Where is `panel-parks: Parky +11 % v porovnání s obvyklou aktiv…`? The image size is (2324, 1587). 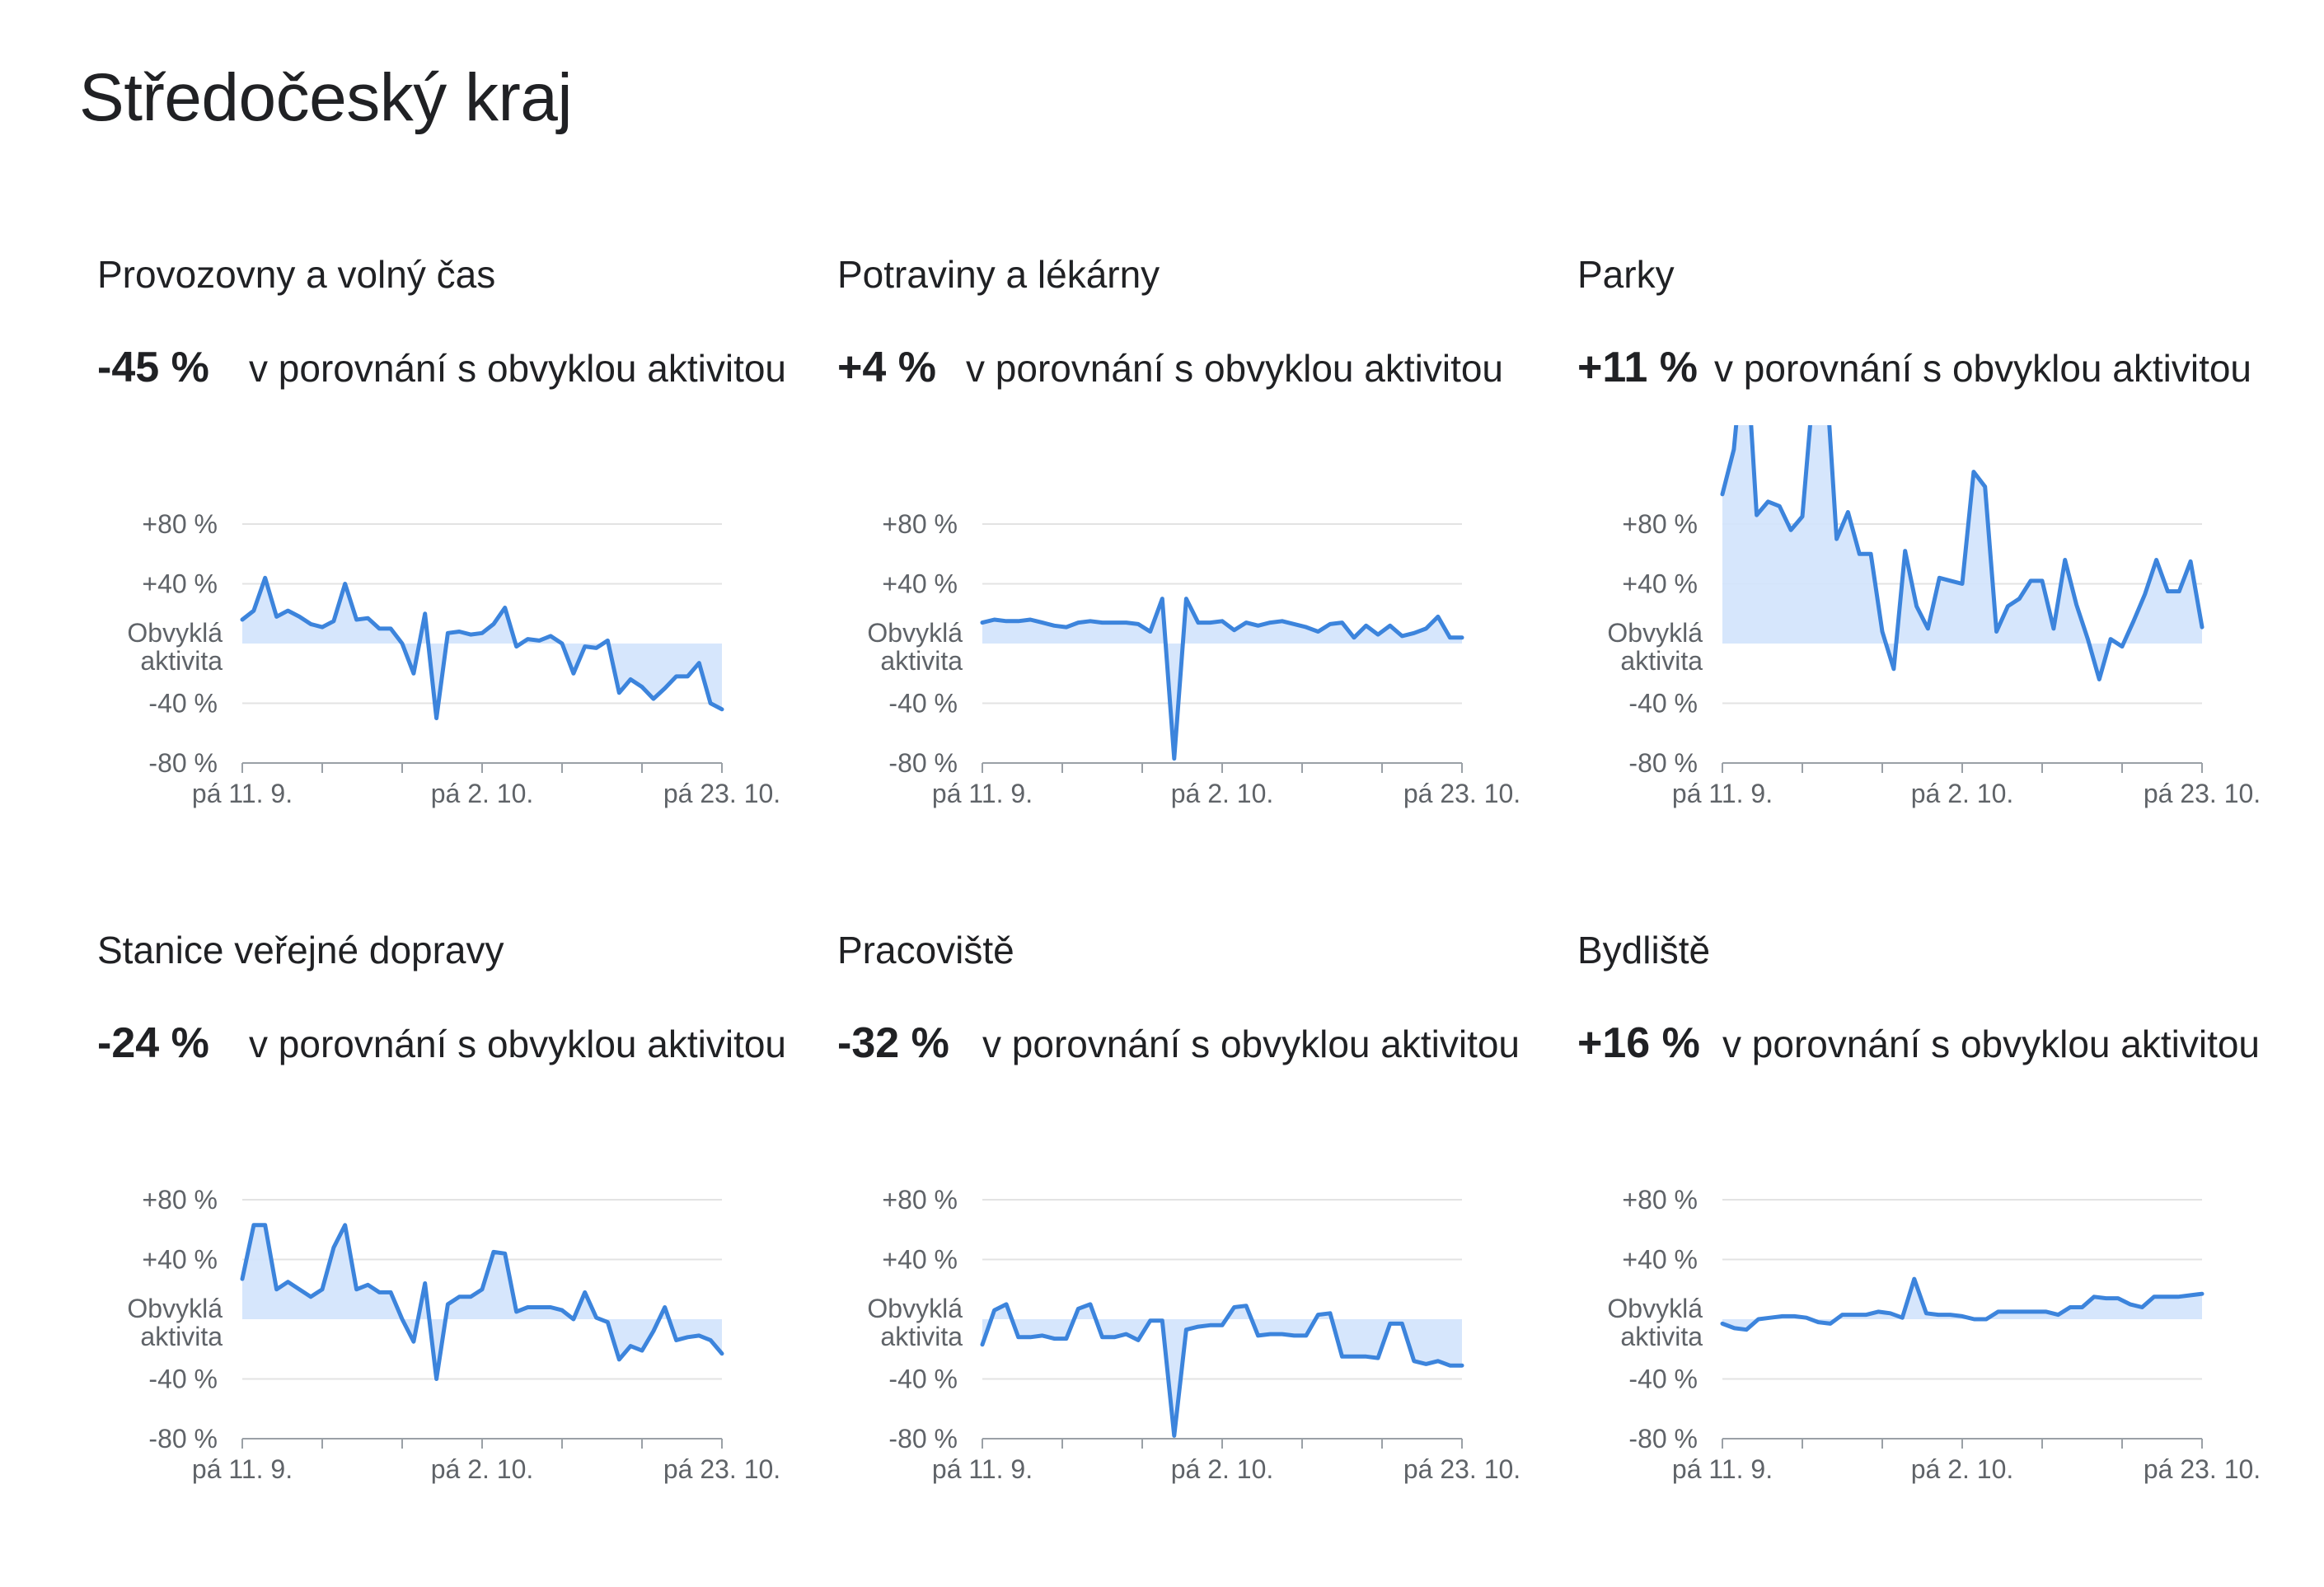 panel-parks: Parky +11 % v porovnání s obvyklou aktiv… is located at coordinates (1930, 581).